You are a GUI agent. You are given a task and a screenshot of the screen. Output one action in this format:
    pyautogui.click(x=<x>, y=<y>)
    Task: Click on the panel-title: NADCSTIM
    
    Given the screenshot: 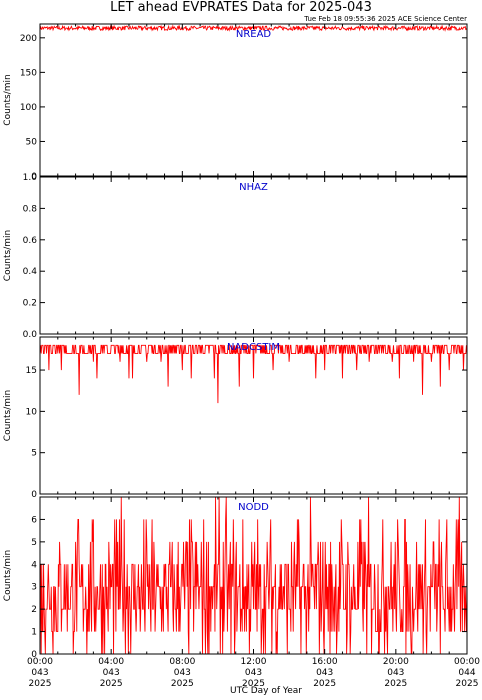 What is the action you would take?
    pyautogui.click(x=253, y=347)
    